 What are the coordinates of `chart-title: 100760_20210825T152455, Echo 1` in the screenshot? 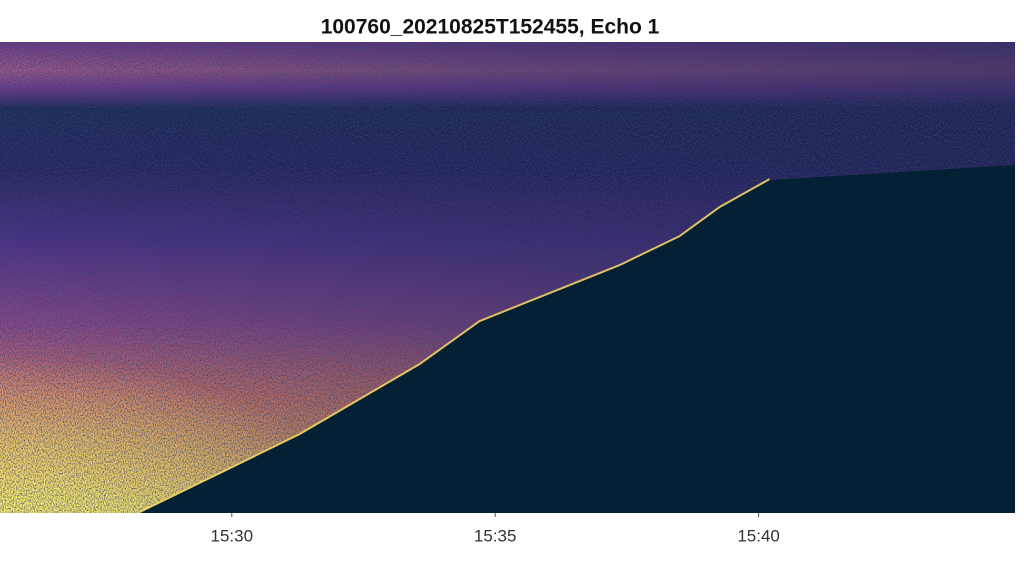 It's located at (490, 27).